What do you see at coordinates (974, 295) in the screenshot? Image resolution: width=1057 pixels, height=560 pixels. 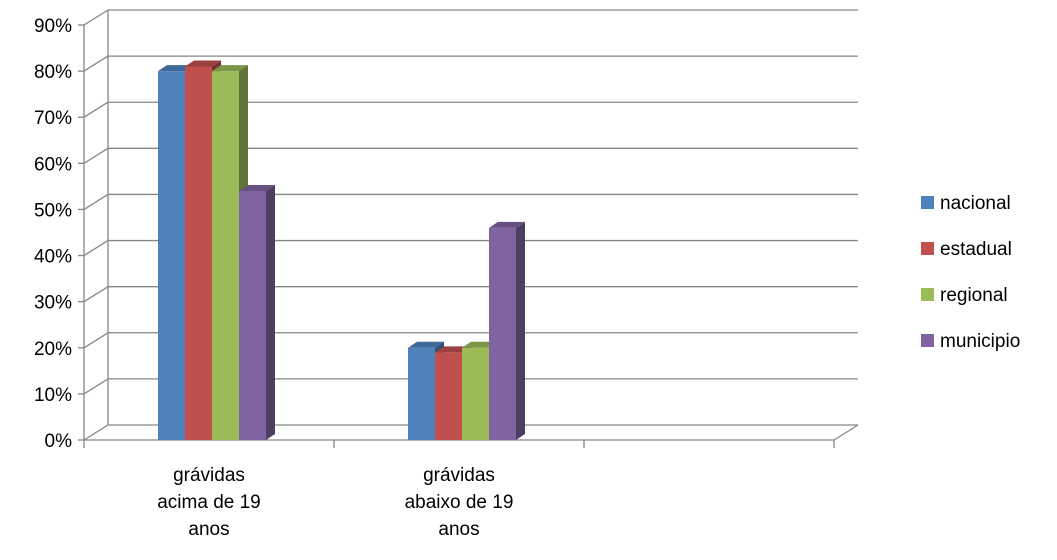 I see `legend-label: regional` at bounding box center [974, 295].